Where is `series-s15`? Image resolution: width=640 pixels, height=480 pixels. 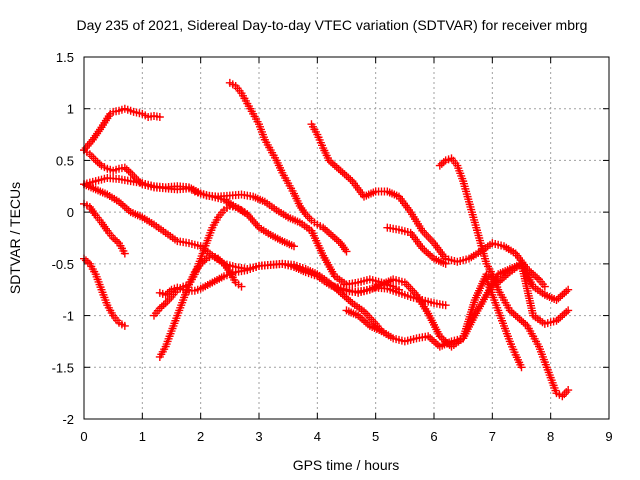 series-s15 is located at coordinates (504, 277).